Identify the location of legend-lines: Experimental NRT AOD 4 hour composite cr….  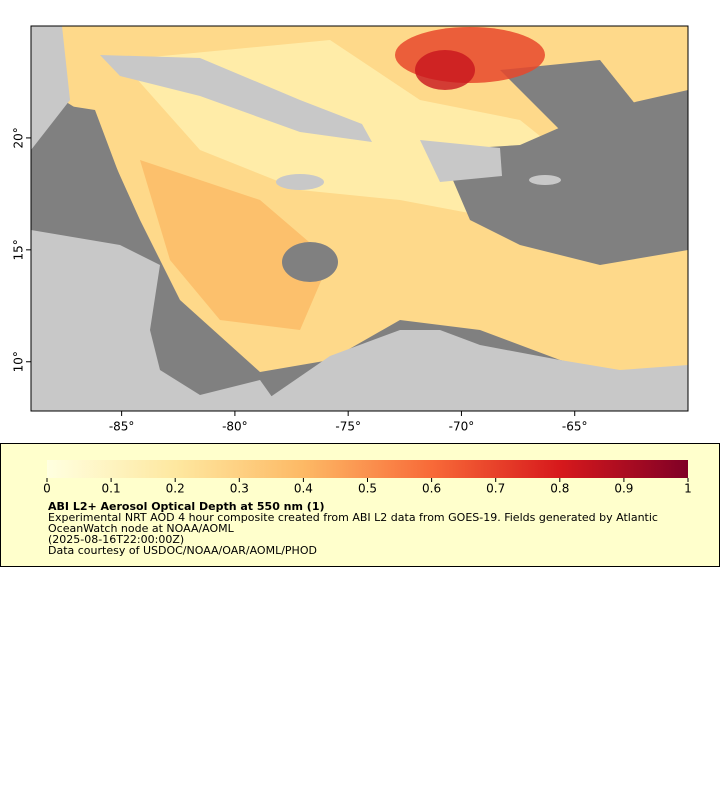
(353, 534).